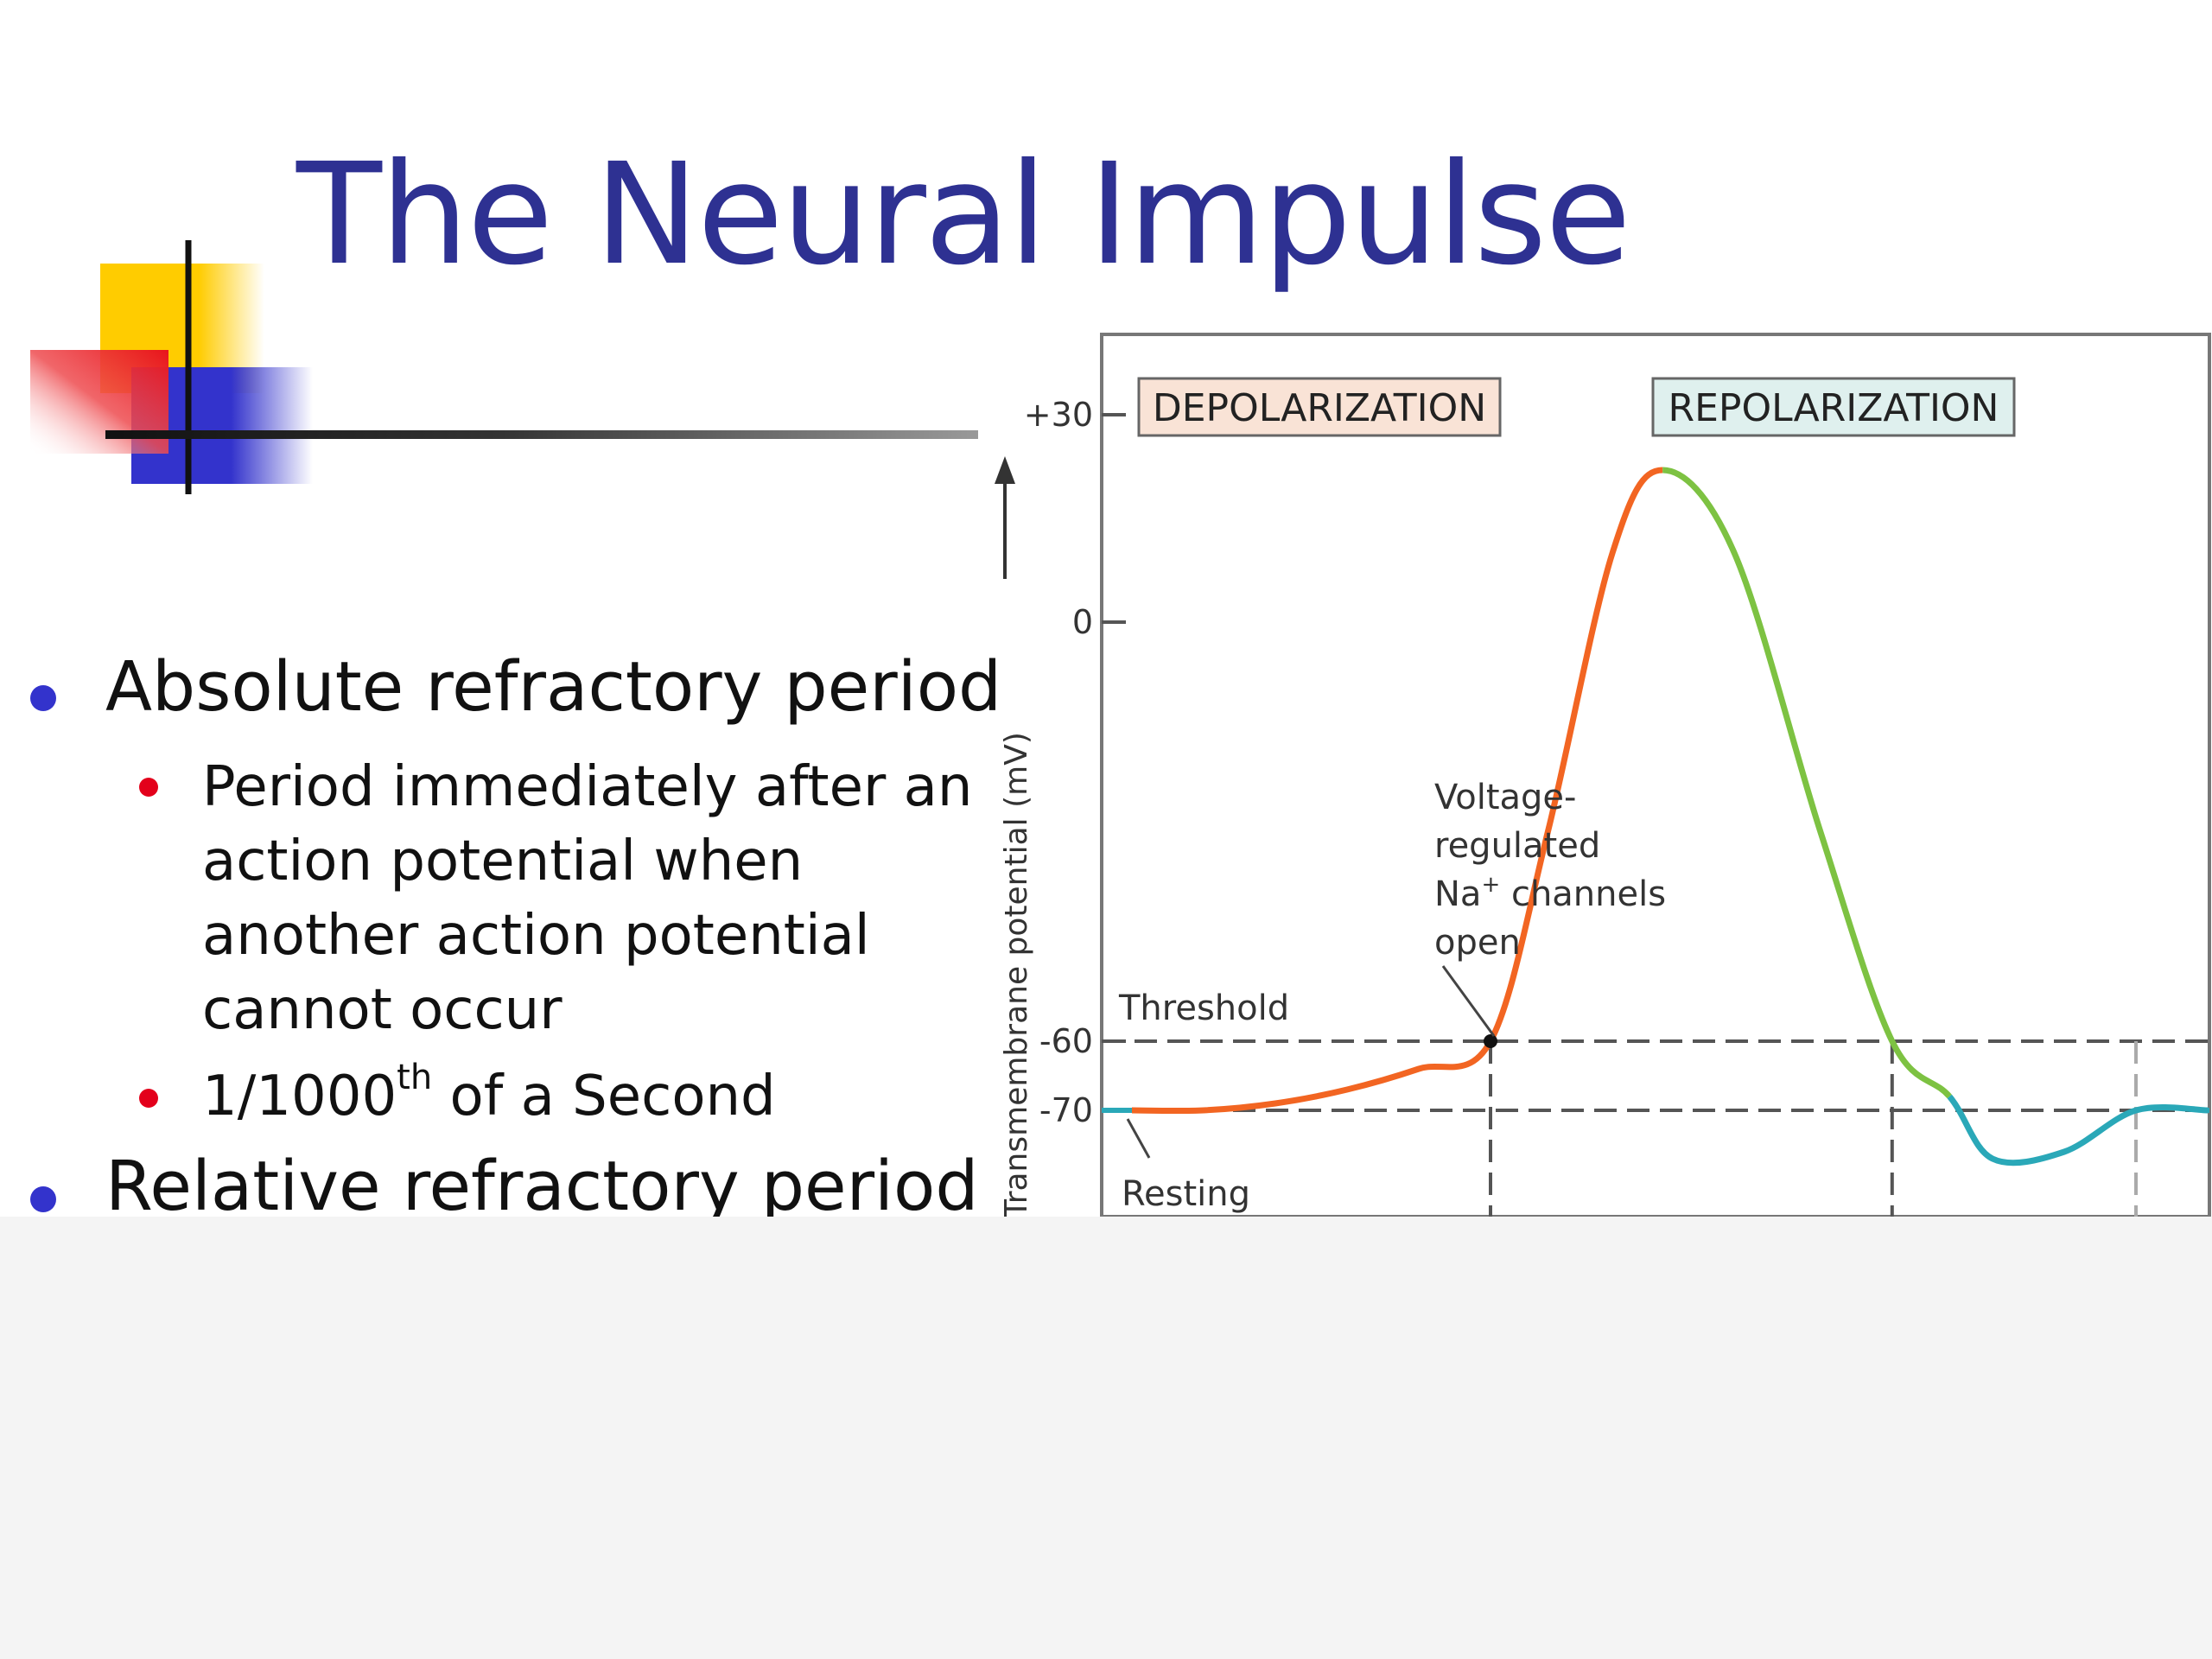 The image size is (2212, 1659). What do you see at coordinates (1138, 1138) in the screenshot?
I see `resting-pointer` at bounding box center [1138, 1138].